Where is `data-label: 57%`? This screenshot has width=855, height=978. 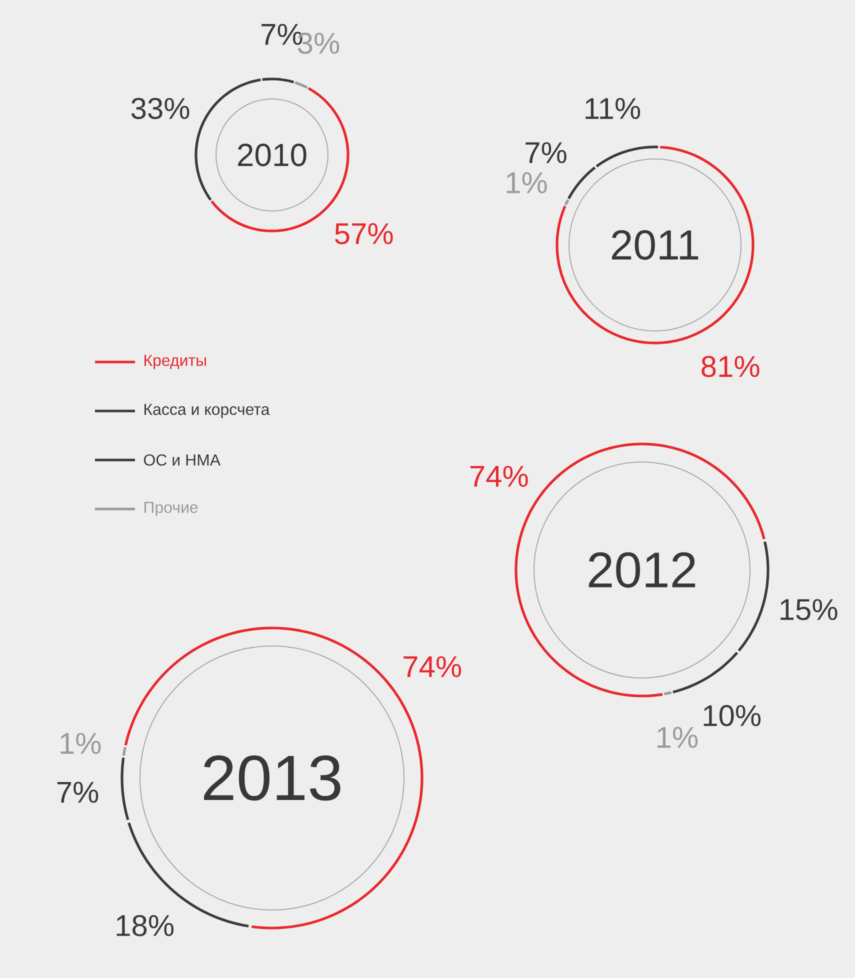
data-label: 57% is located at coordinates (364, 233).